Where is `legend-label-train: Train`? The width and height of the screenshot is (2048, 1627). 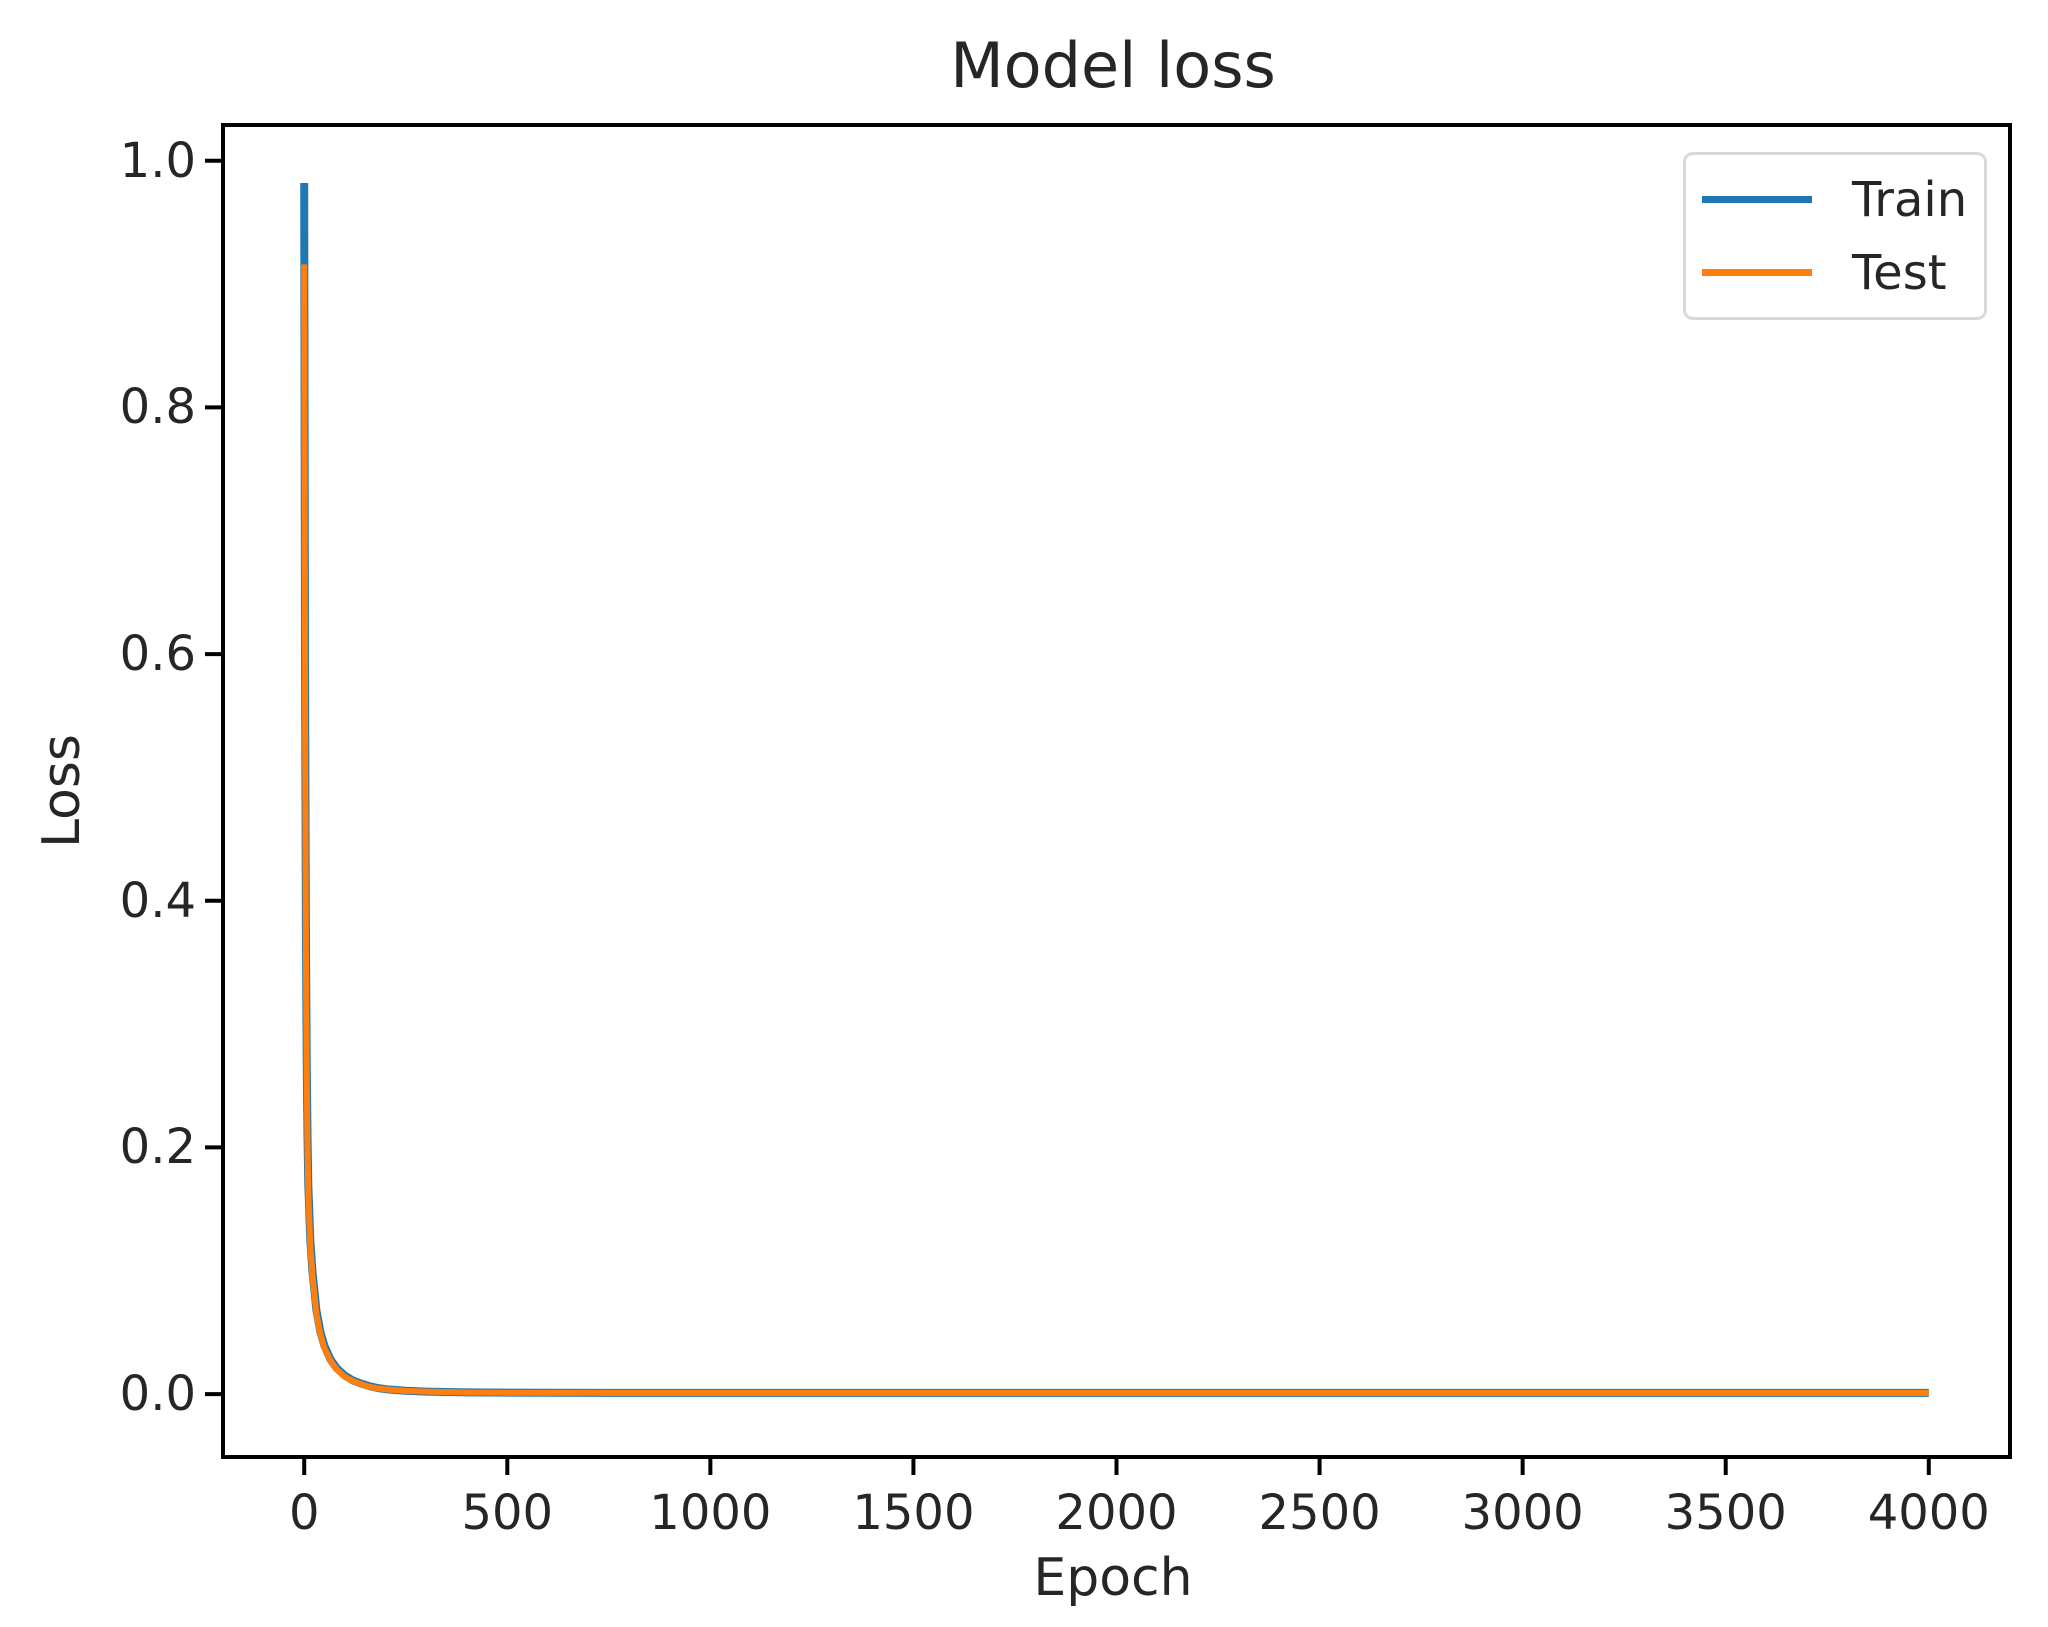 legend-label-train: Train is located at coordinates (1910, 199).